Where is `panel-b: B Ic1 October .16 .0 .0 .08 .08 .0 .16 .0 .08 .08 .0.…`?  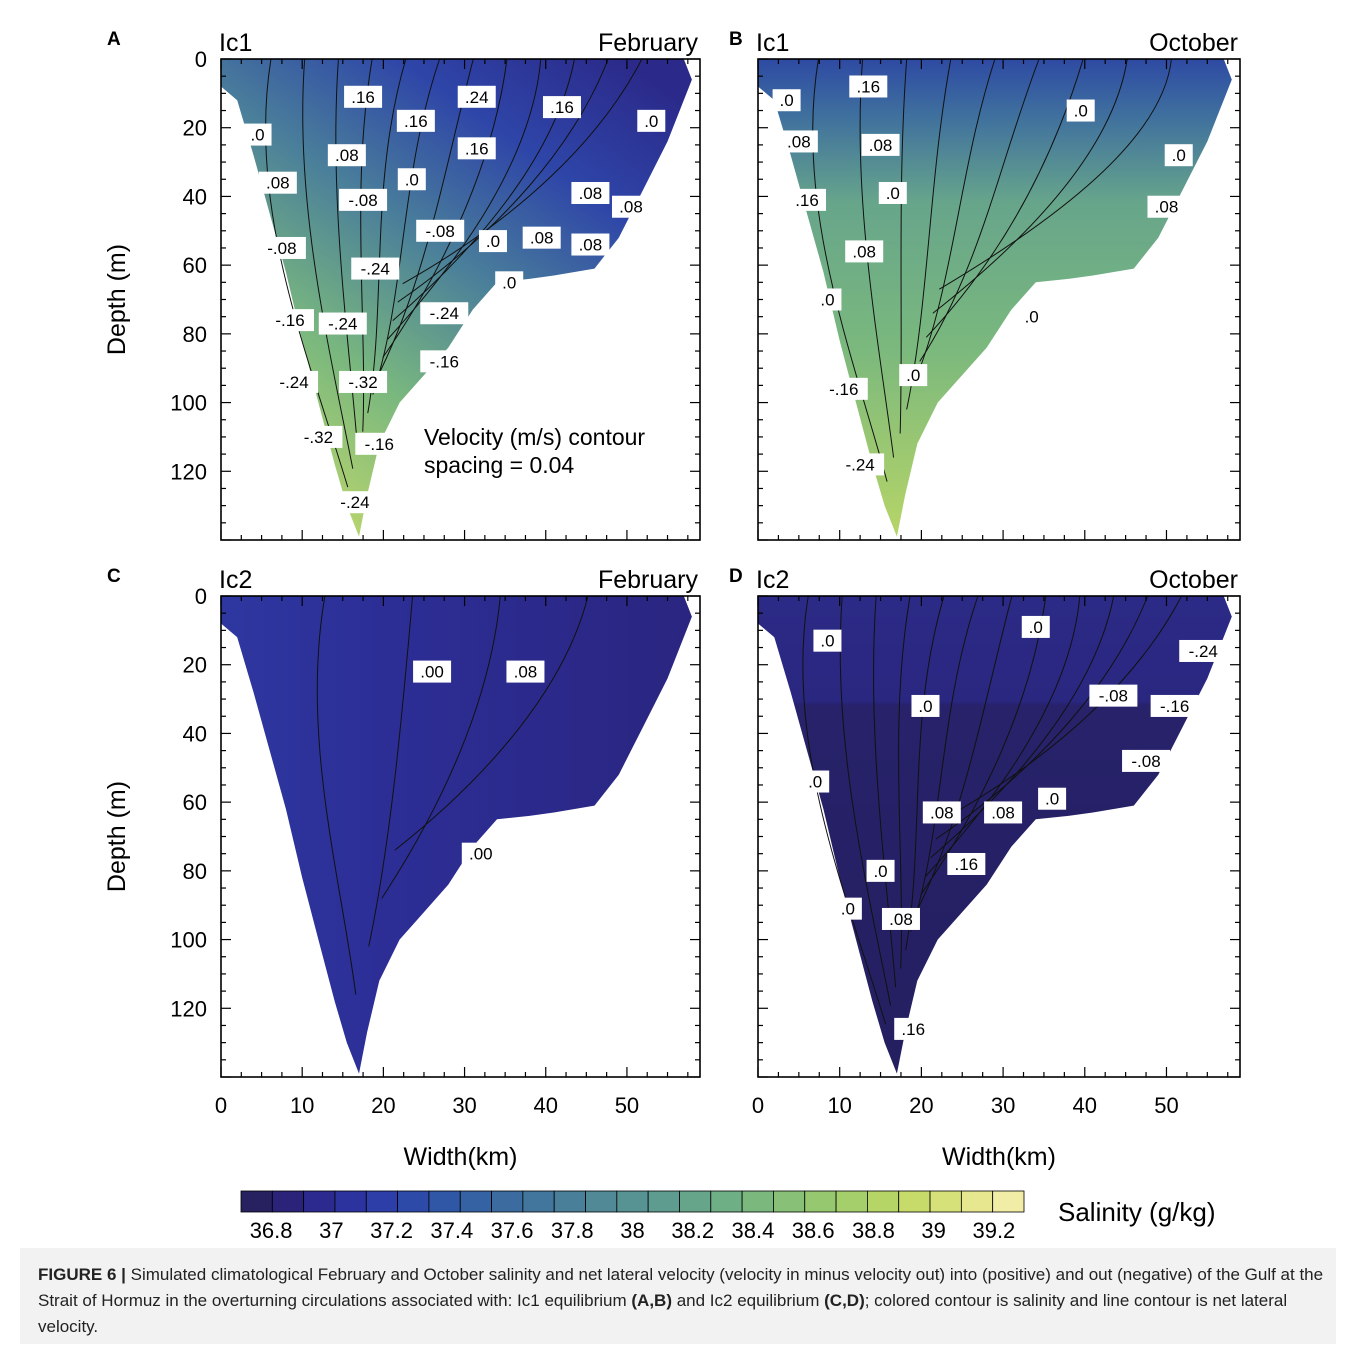
panel-b: B Ic1 October .16 .0 .0 .08 .08 .0 .16 .0 .08 .08 .0.… is located at coordinates (985, 285).